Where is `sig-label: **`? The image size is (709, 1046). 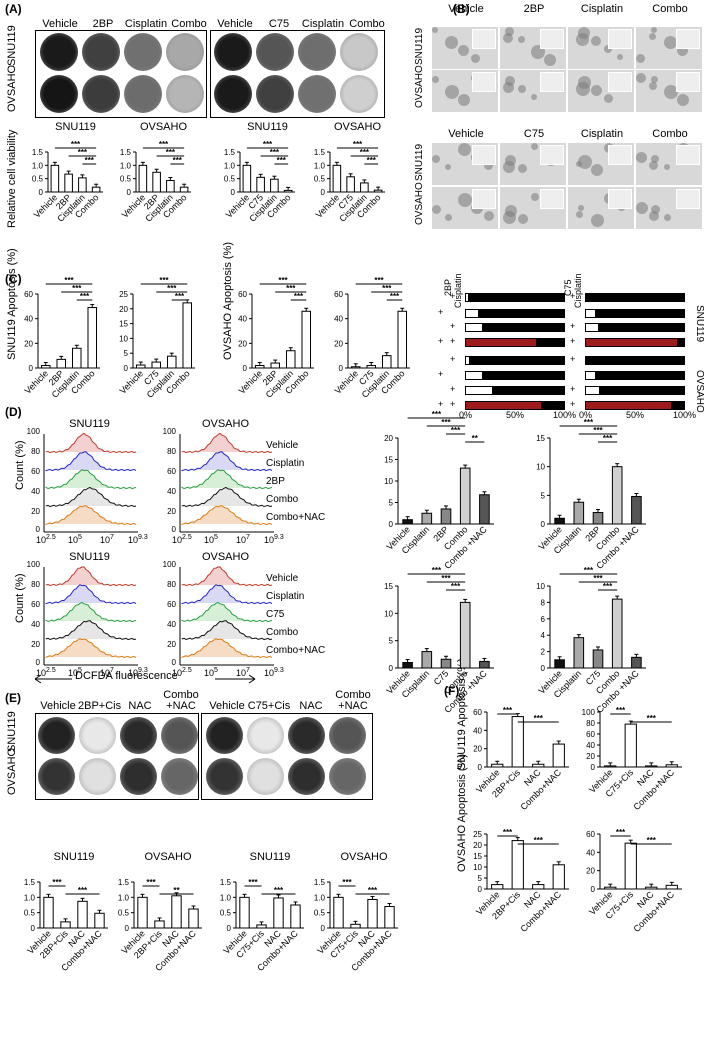
sig-label: ** is located at coordinates (475, 438).